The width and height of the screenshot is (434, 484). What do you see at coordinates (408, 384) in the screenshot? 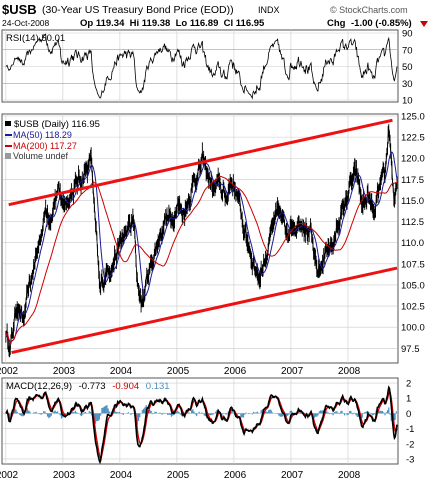
I see `macd-tick-label: 2` at bounding box center [408, 384].